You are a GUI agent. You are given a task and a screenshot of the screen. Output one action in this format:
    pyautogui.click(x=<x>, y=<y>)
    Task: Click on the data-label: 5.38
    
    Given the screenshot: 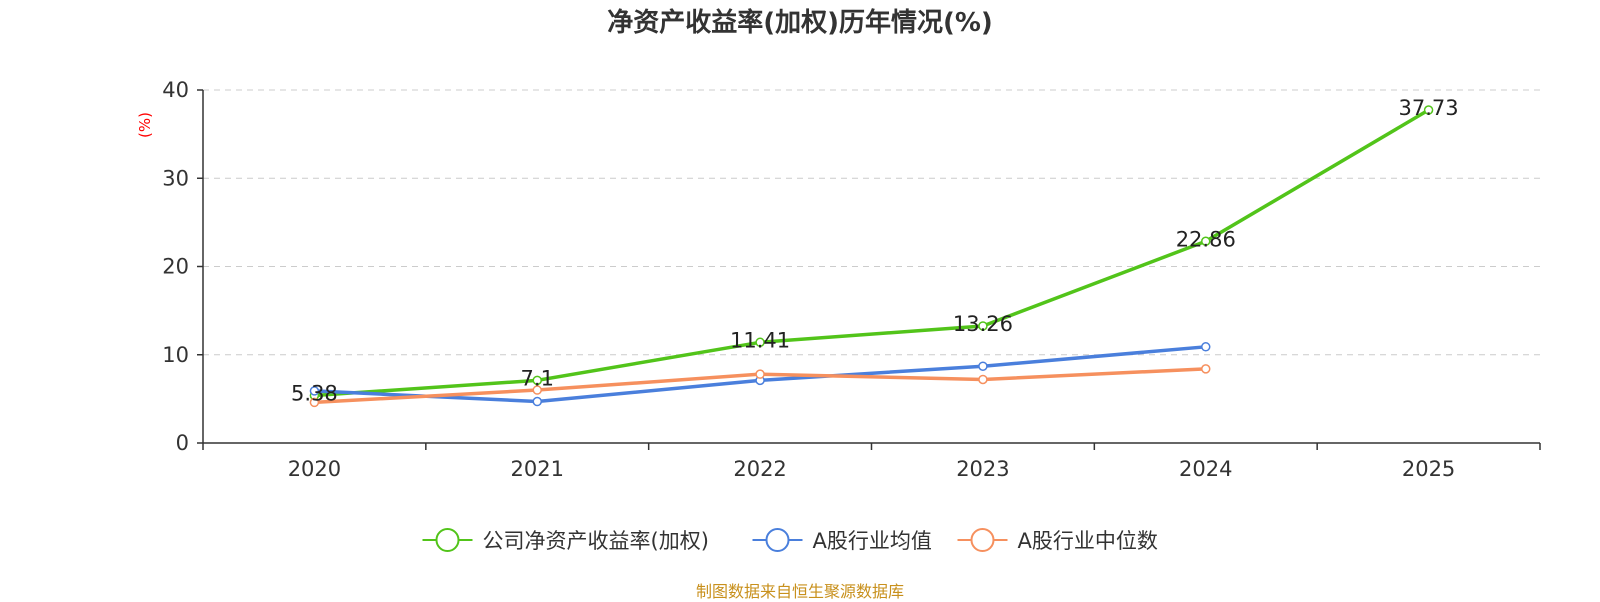 What is the action you would take?
    pyautogui.click(x=314, y=394)
    